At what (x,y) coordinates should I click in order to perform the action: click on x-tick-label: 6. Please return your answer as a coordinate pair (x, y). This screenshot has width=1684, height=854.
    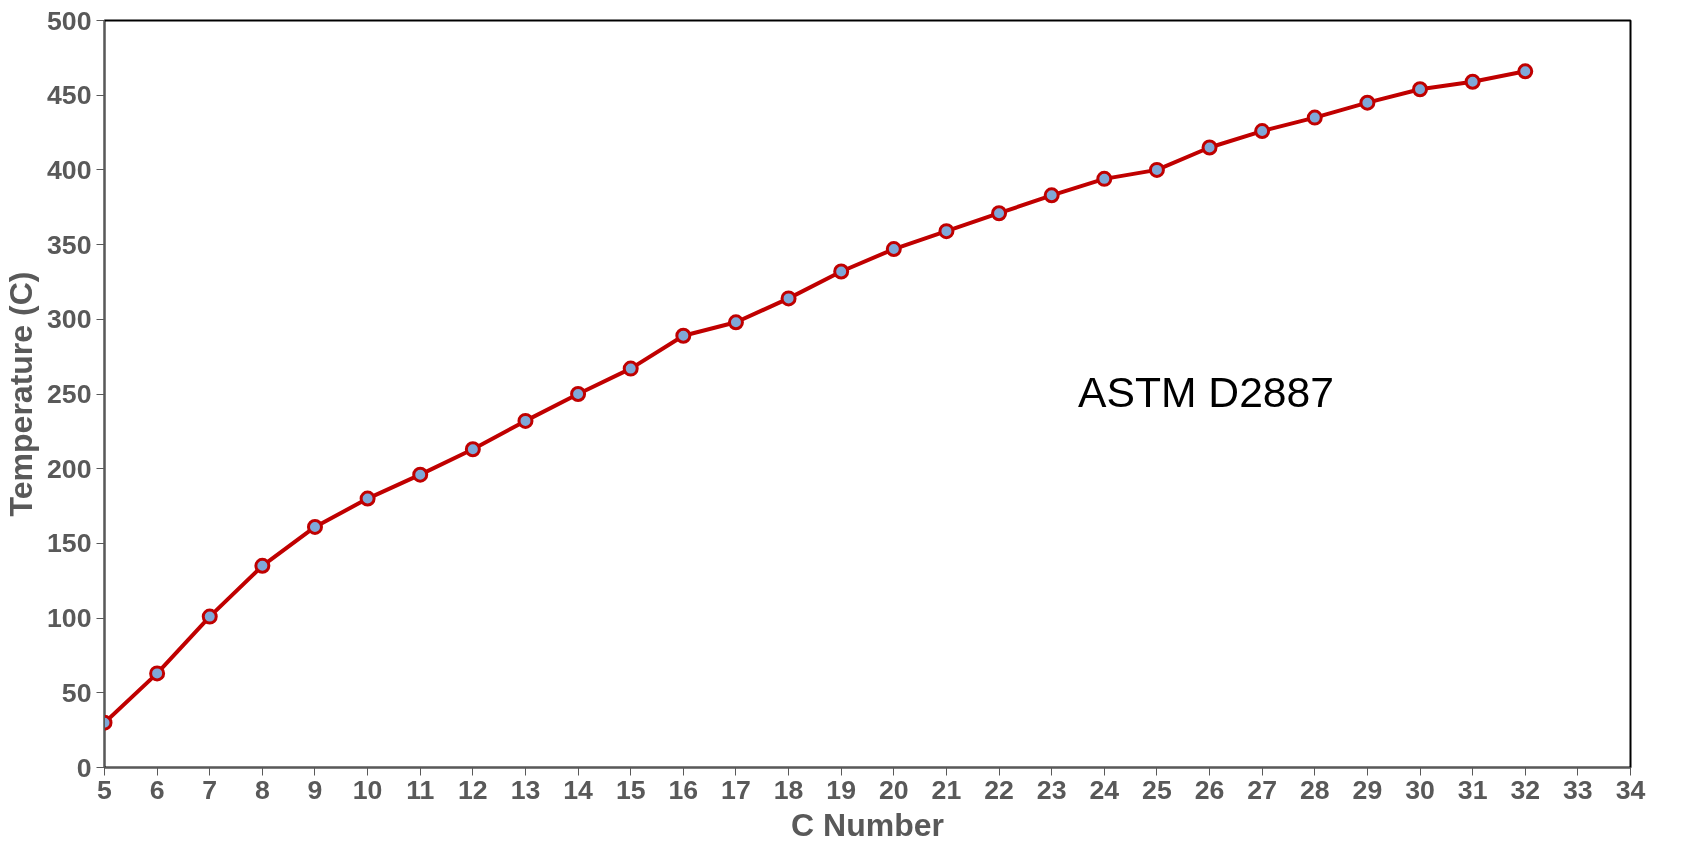
    Looking at the image, I should click on (157, 789).